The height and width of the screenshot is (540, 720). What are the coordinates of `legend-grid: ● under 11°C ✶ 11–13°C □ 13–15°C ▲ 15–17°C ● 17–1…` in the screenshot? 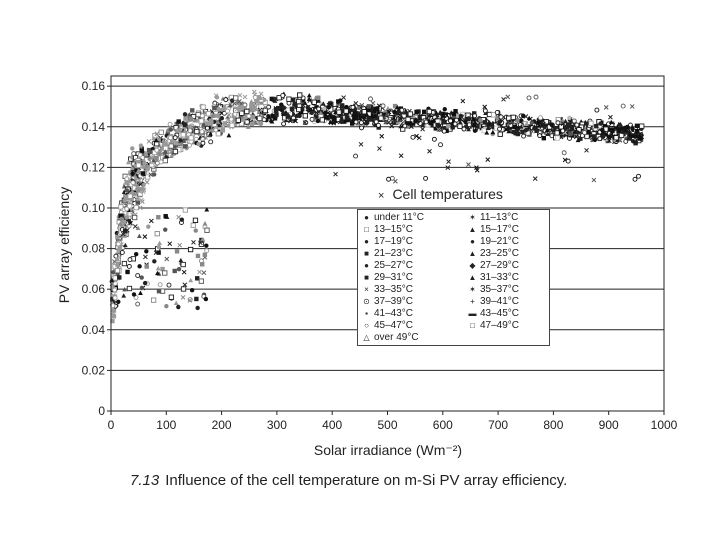 It's located at (455, 278).